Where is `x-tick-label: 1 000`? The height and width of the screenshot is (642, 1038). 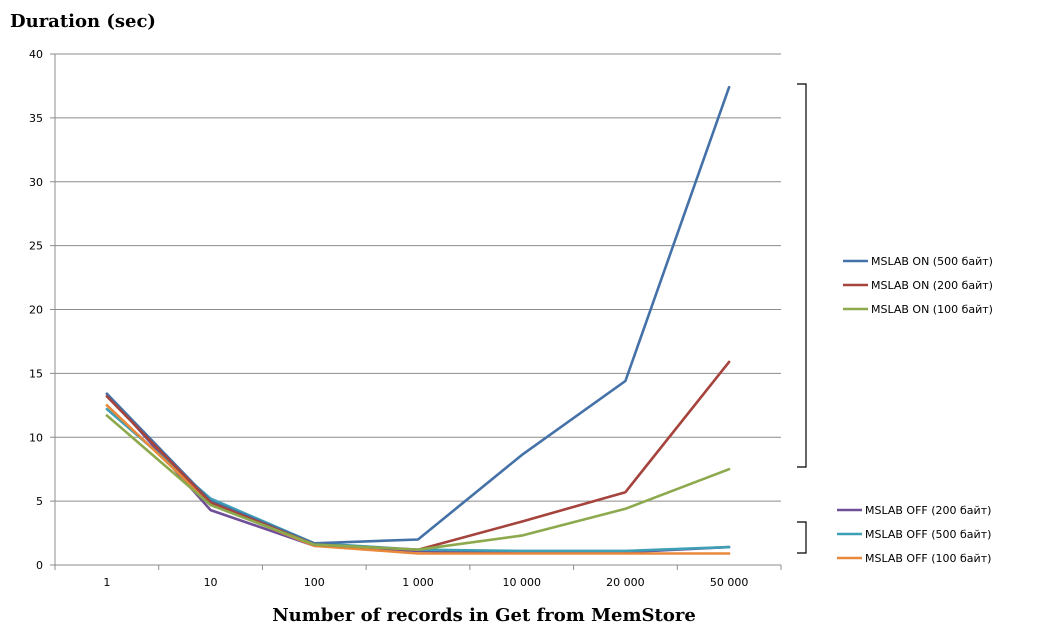 x-tick-label: 1 000 is located at coordinates (418, 582).